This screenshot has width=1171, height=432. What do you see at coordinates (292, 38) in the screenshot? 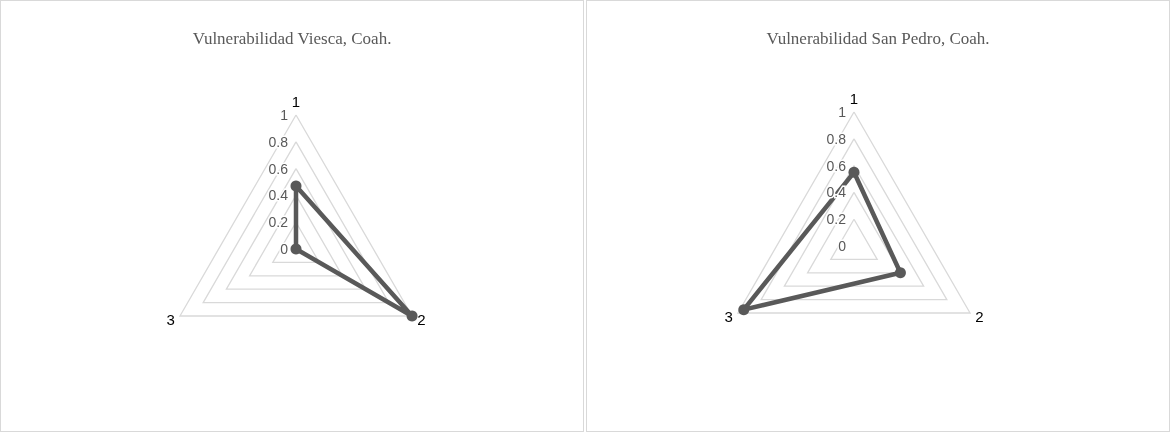
I see `chart-title: Vulnerabilidad Viesca, Coah.` at bounding box center [292, 38].